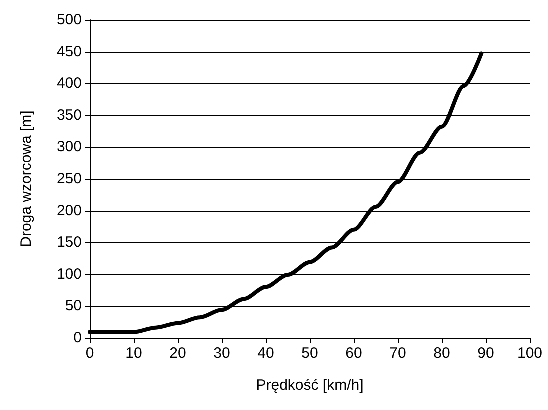 The height and width of the screenshot is (410, 548). What do you see at coordinates (73, 306) in the screenshot?
I see `y-tick-label: 50` at bounding box center [73, 306].